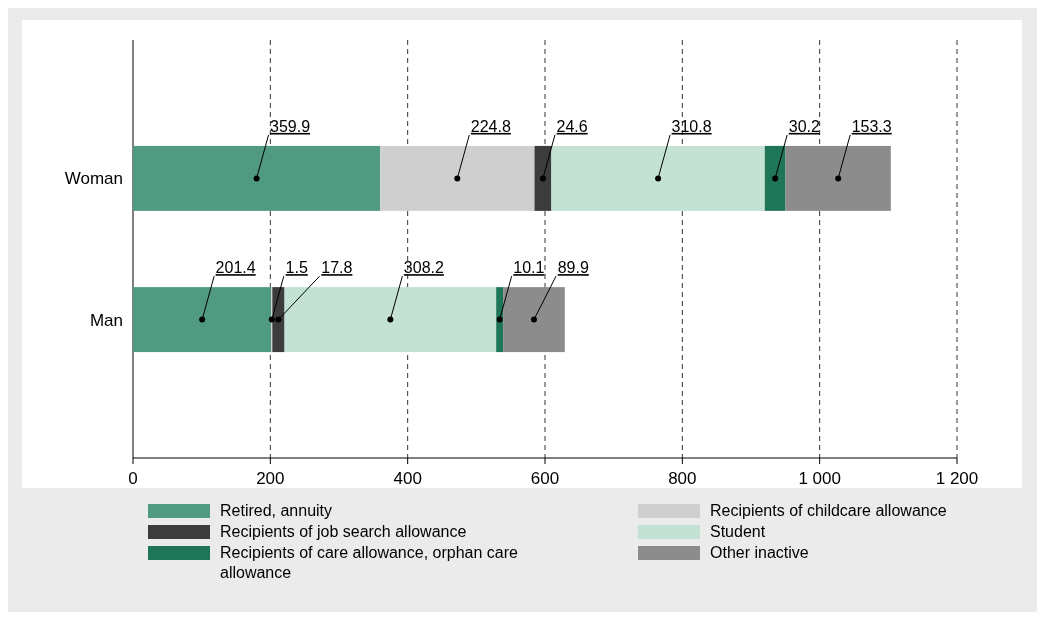 The width and height of the screenshot is (1045, 620). Describe the element at coordinates (235, 268) in the screenshot. I see `data-label: 201.4` at that location.